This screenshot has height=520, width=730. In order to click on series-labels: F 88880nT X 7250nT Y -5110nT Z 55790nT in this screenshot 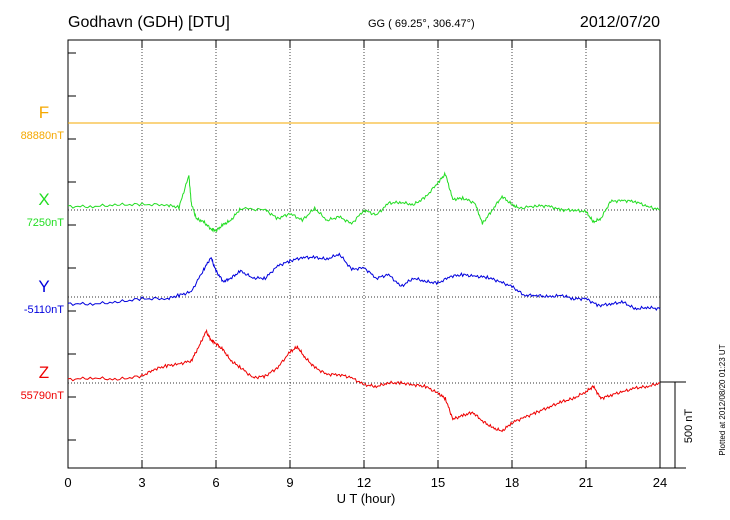, I will do `click(43, 252)`.